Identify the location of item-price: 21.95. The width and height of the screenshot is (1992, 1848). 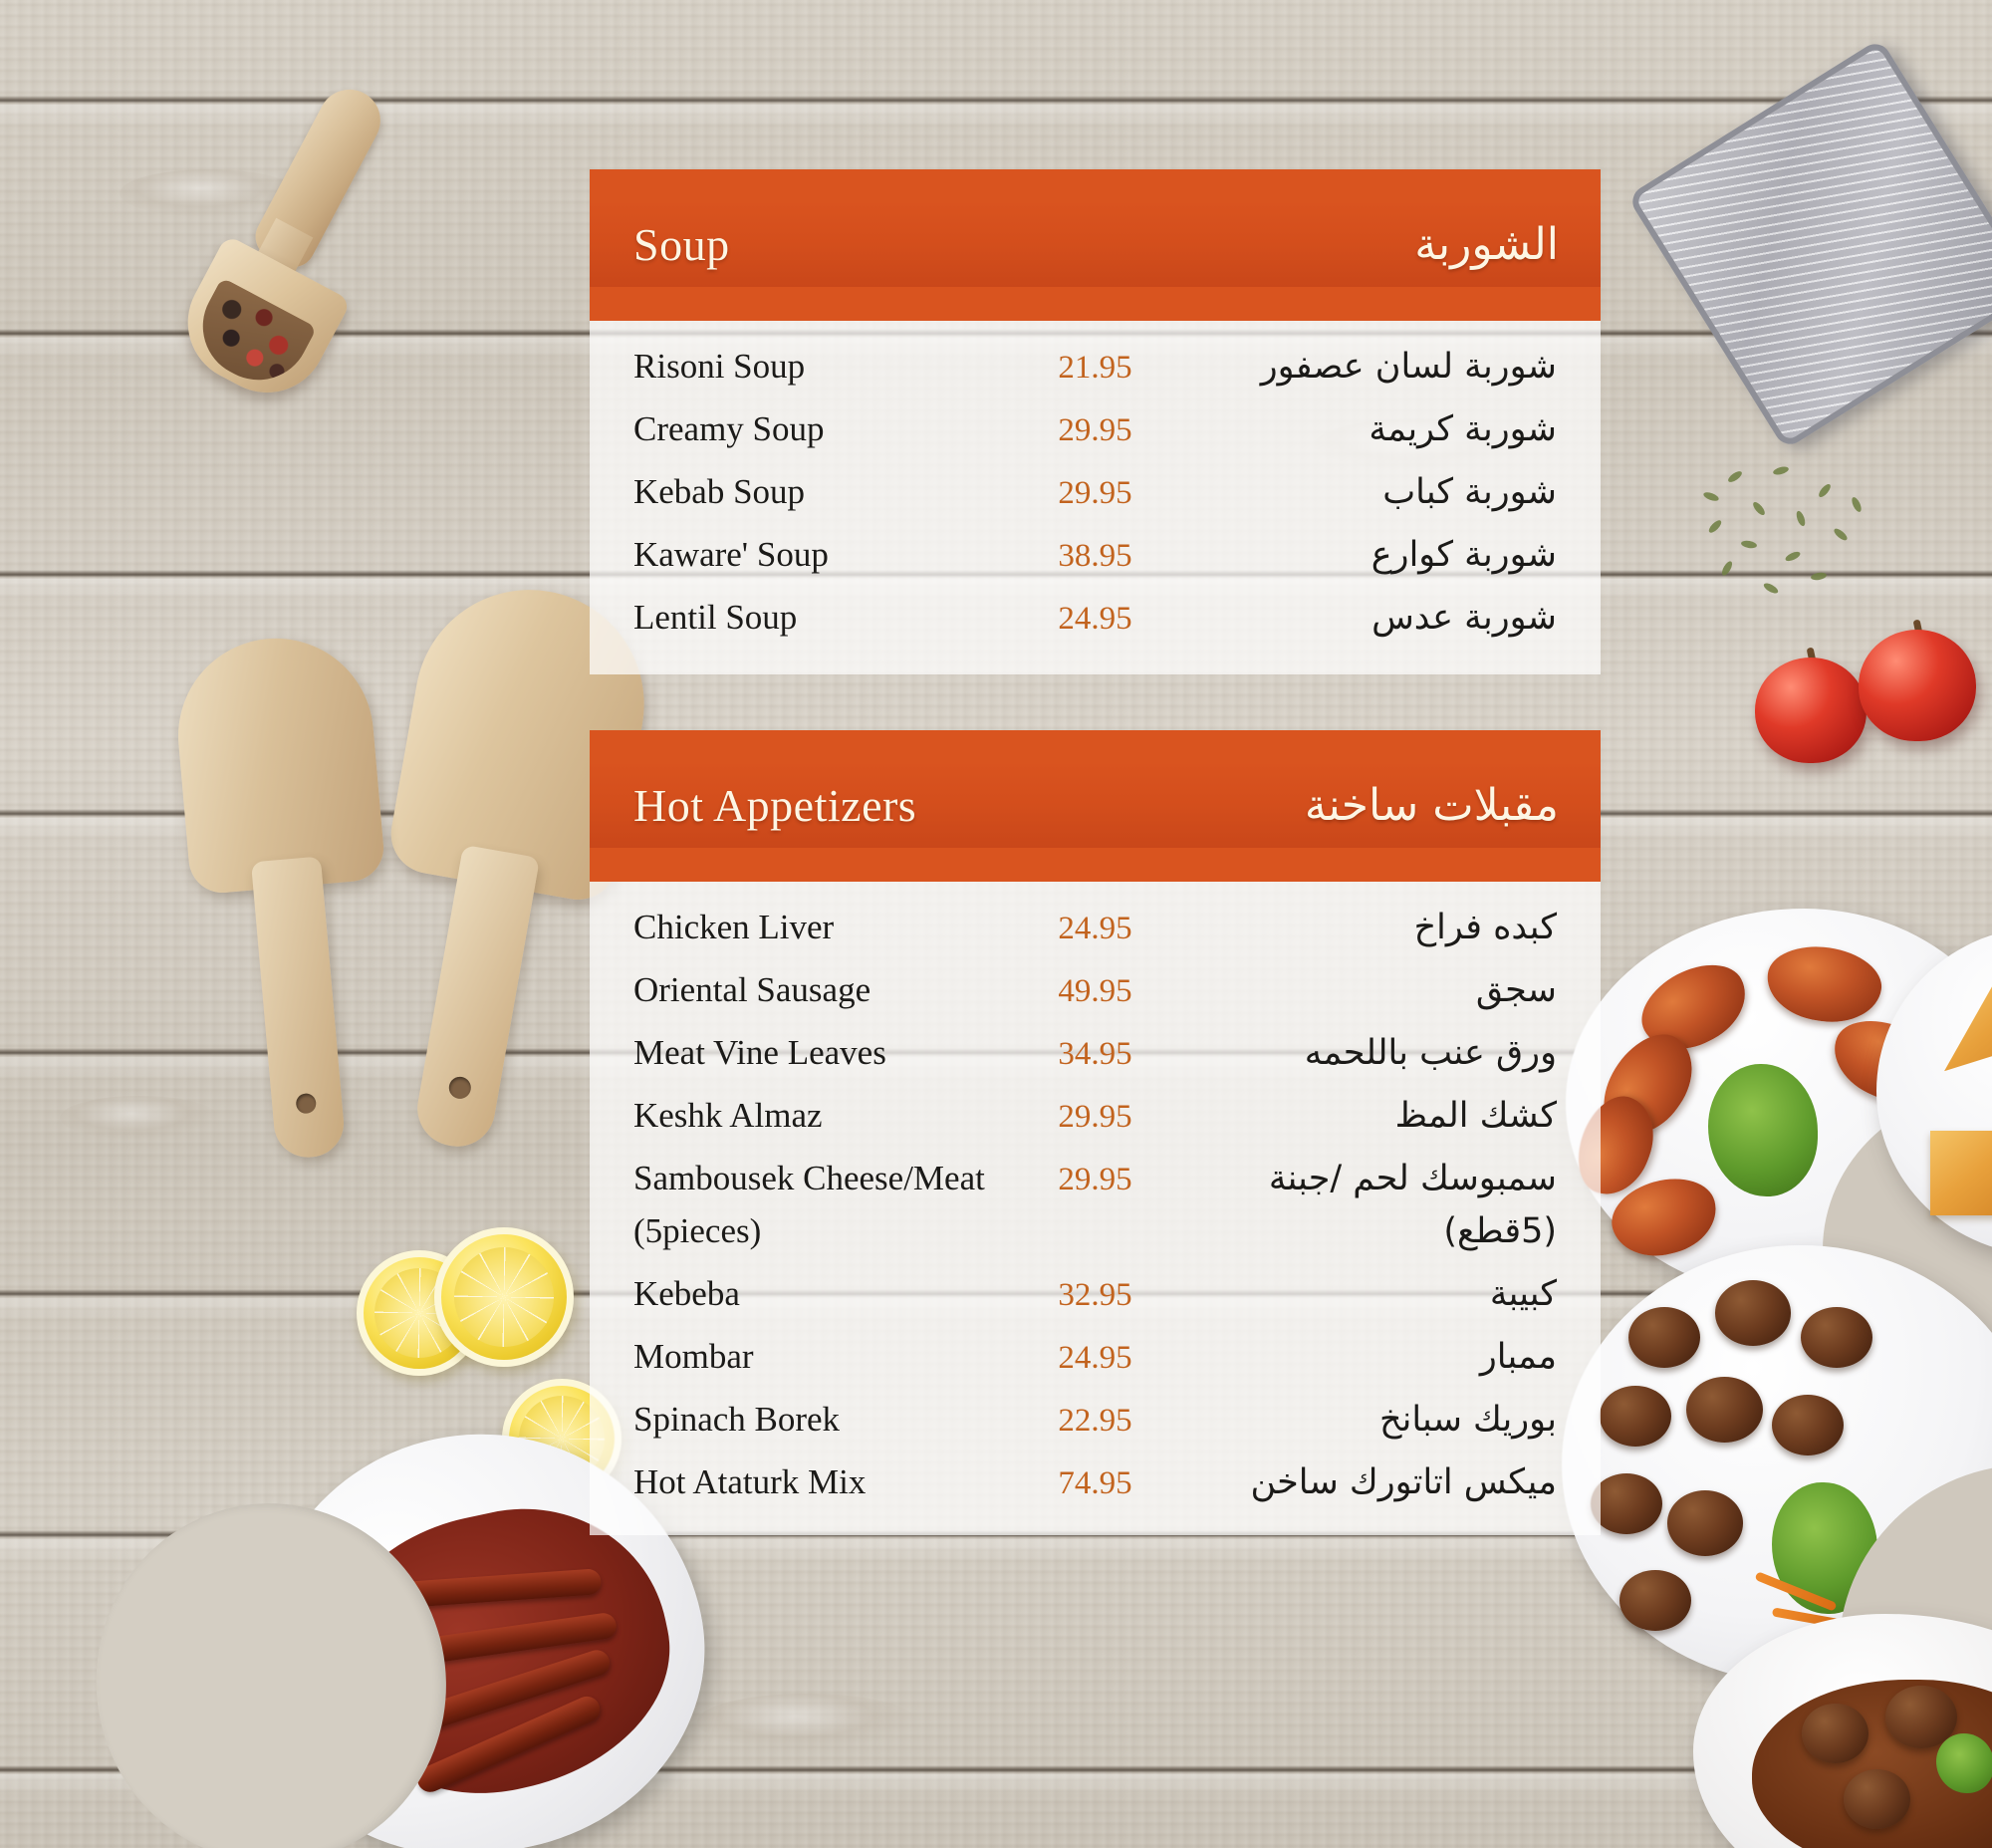
(1095, 368).